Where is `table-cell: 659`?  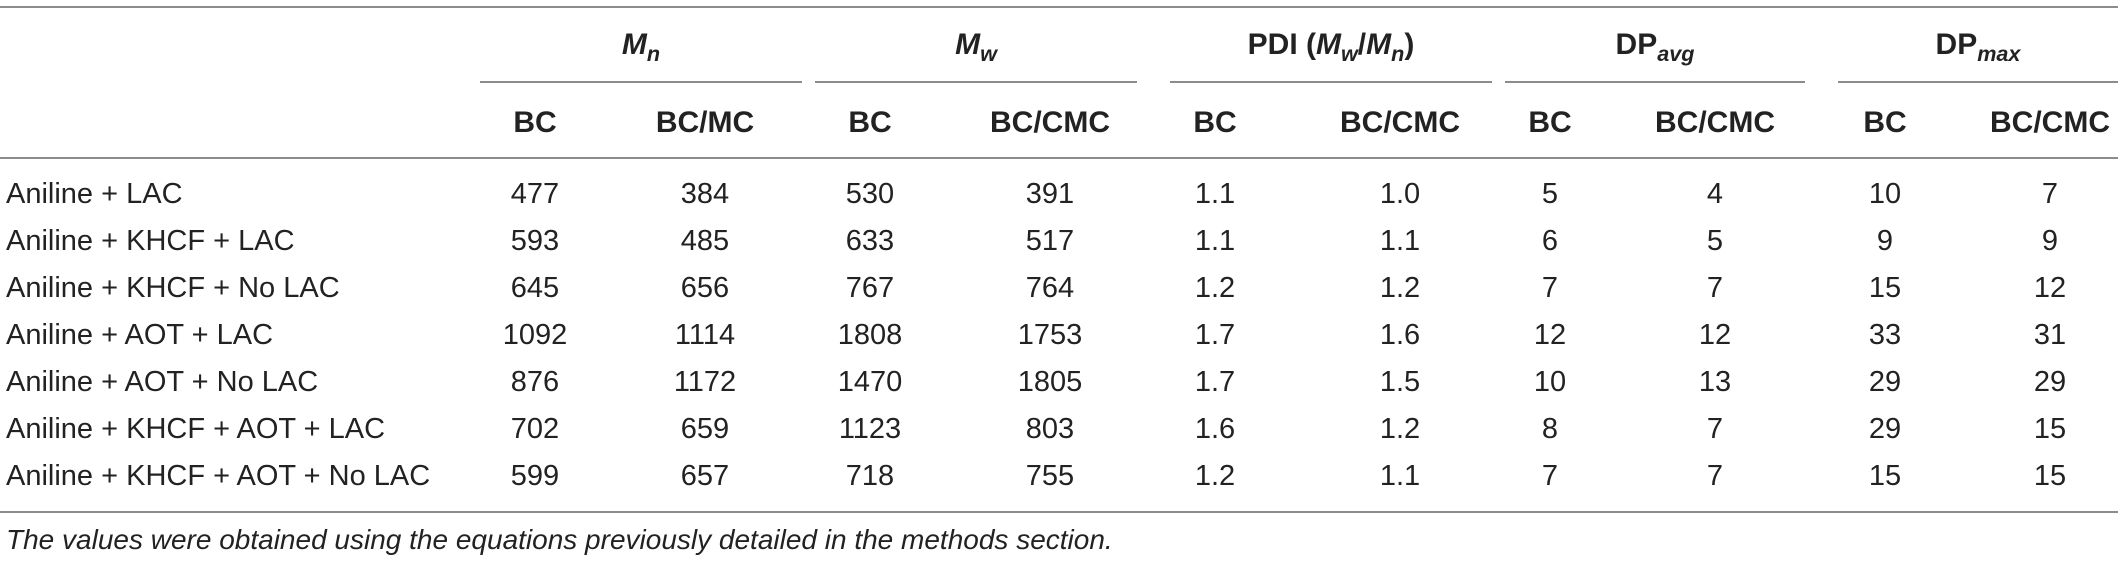
table-cell: 659 is located at coordinates (705, 429).